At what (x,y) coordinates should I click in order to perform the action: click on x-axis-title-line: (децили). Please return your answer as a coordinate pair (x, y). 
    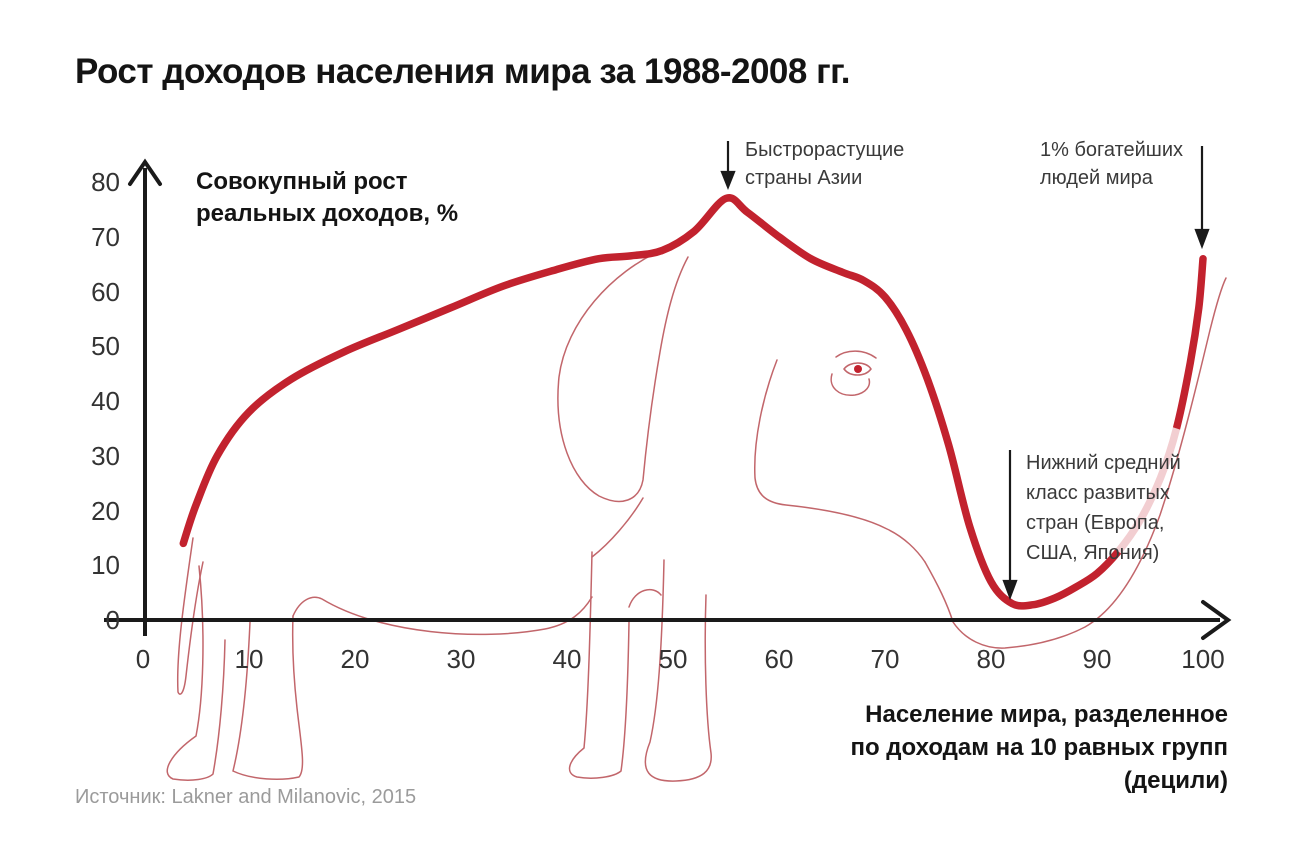
    Looking at the image, I should click on (1175, 780).